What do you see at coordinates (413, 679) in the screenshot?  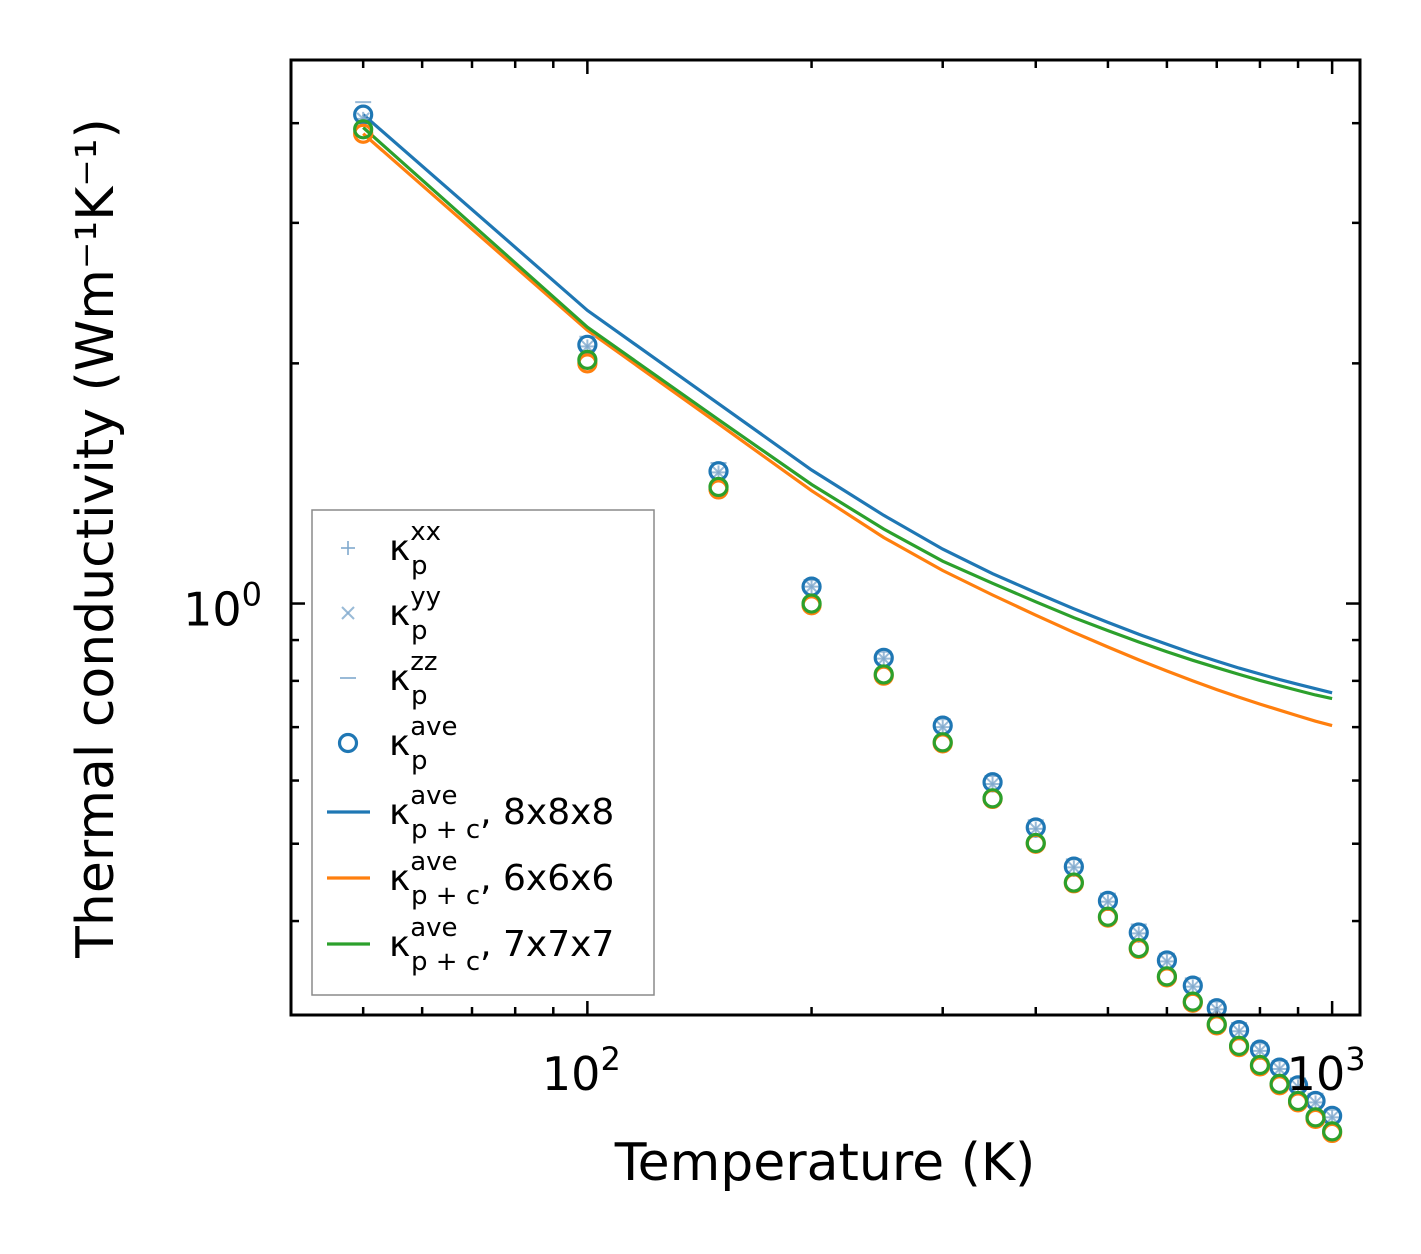 I see `legend-label: κzz p` at bounding box center [413, 679].